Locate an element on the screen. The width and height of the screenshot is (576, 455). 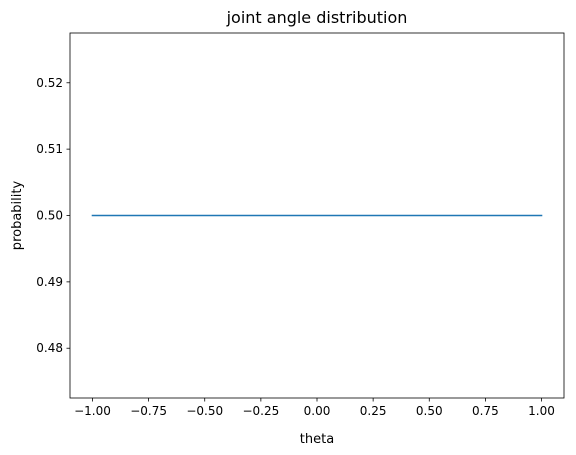
y-tick-label: 0.50 is located at coordinates (49, 216).